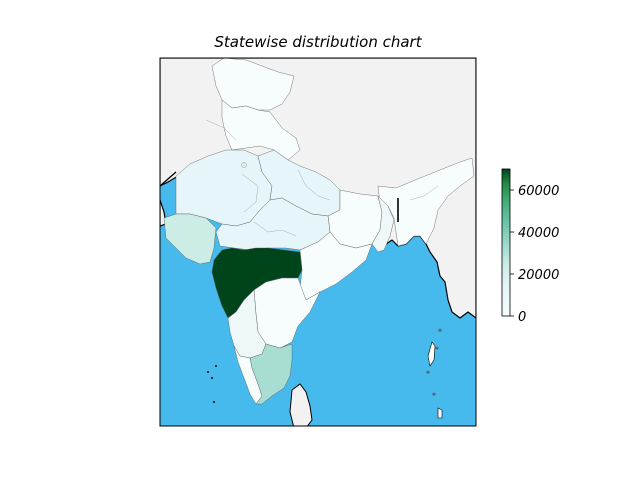 This screenshot has height=480, width=640. What do you see at coordinates (244, 165) in the screenshot?
I see `delhi-marker` at bounding box center [244, 165].